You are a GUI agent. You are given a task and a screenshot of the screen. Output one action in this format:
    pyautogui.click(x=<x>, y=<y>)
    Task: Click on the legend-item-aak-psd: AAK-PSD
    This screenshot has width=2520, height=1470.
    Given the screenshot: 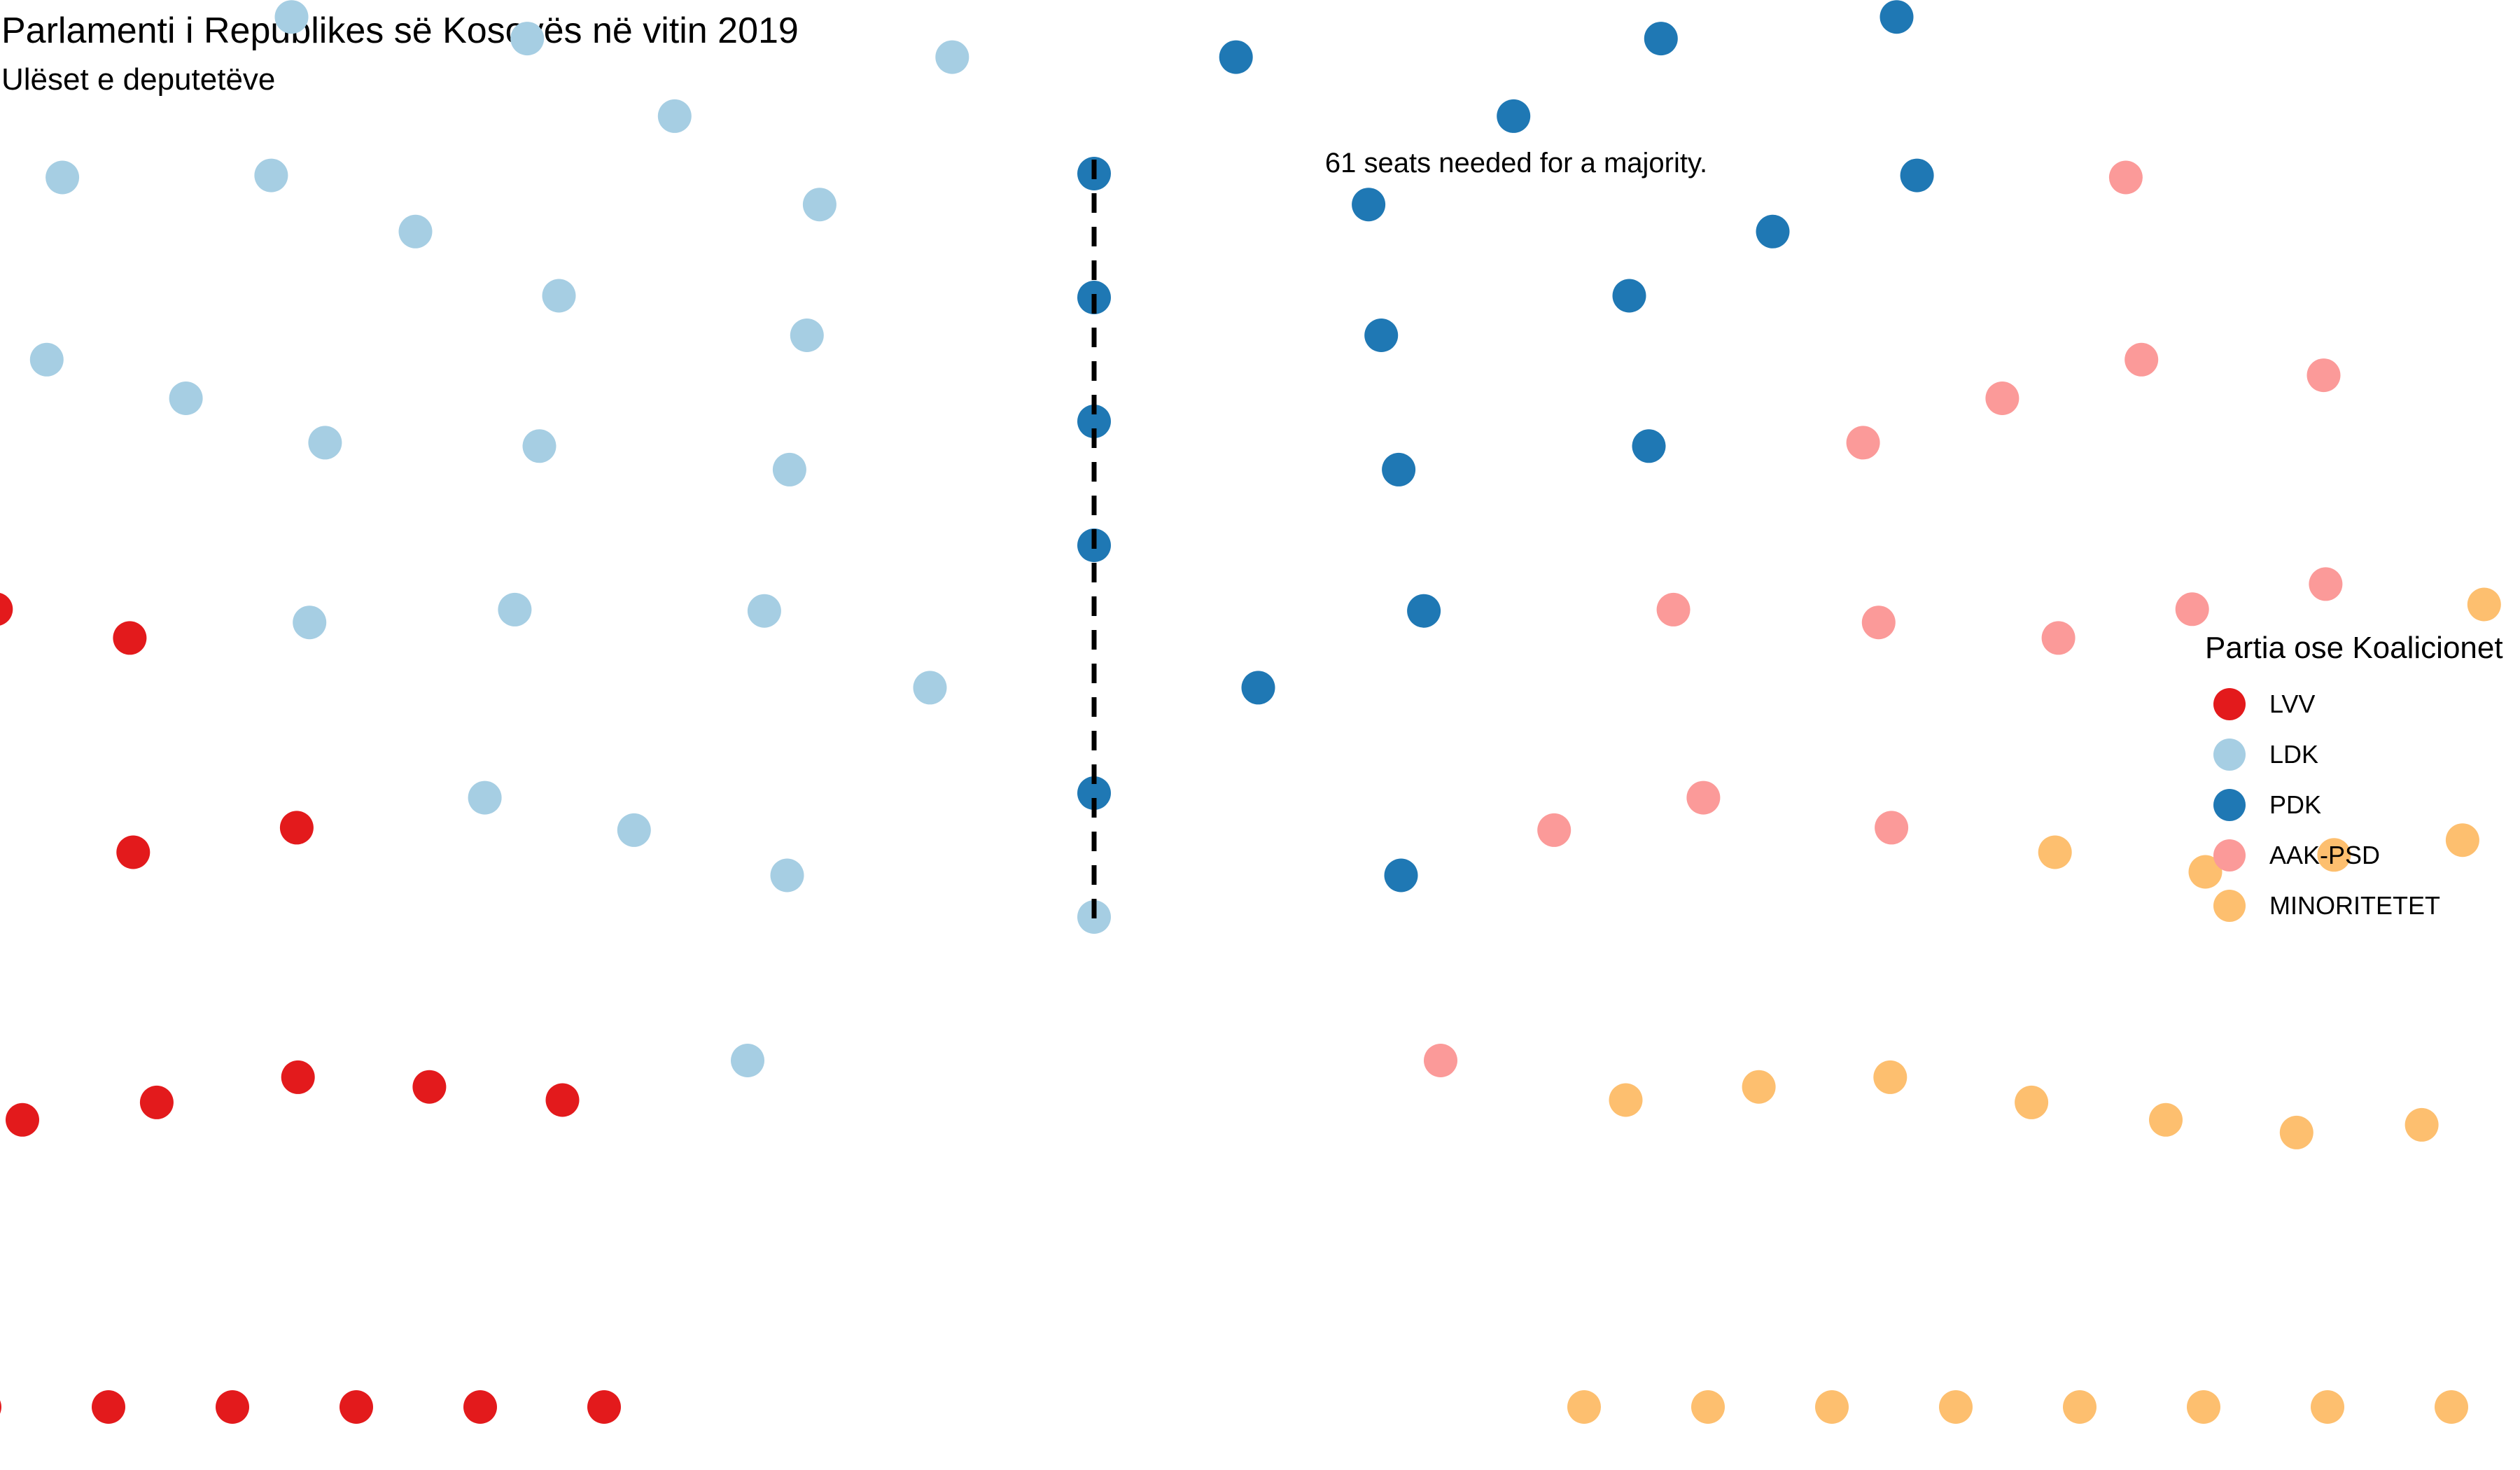 What is the action you would take?
    pyautogui.click(x=2354, y=855)
    